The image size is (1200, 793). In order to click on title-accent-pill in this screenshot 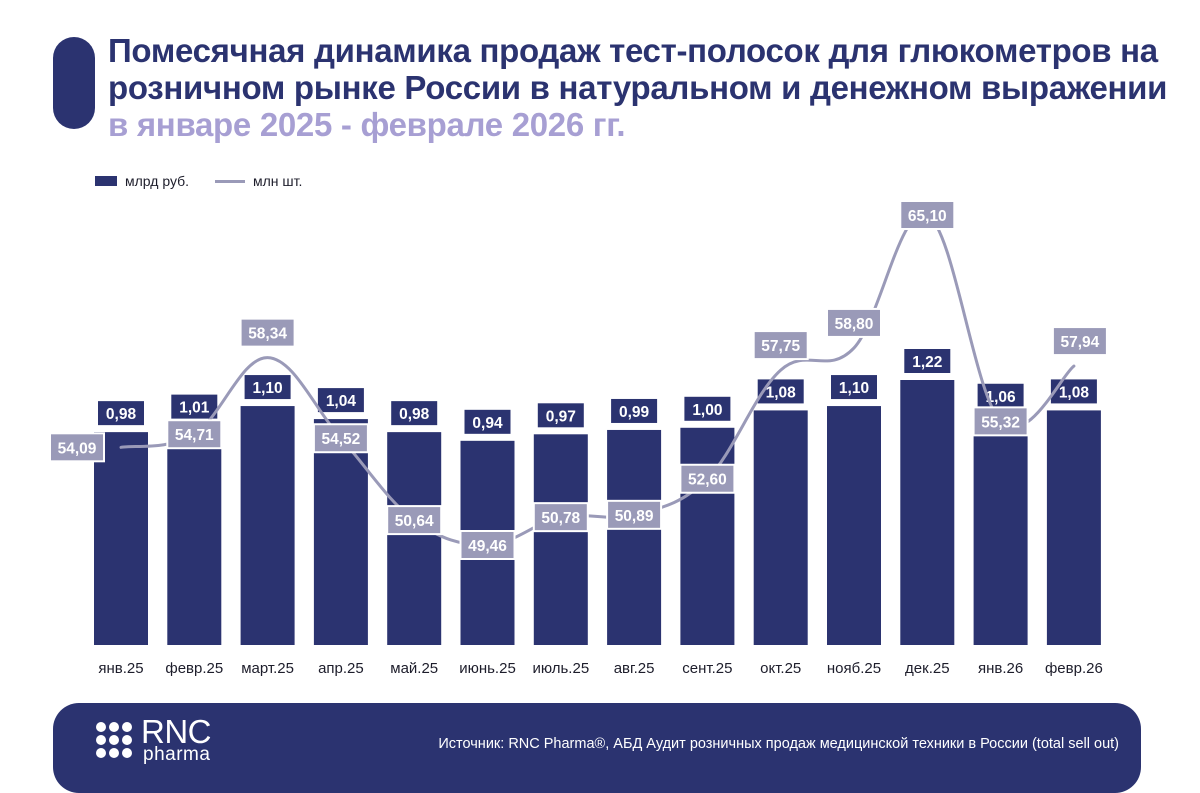, I will do `click(74, 83)`.